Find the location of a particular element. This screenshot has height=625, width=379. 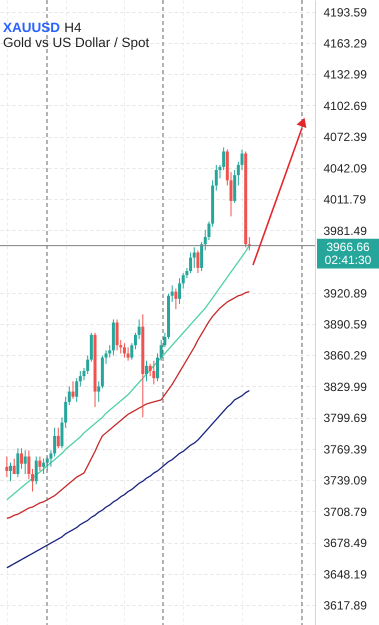

y-tick-label: 3708.79 is located at coordinates (346, 511).